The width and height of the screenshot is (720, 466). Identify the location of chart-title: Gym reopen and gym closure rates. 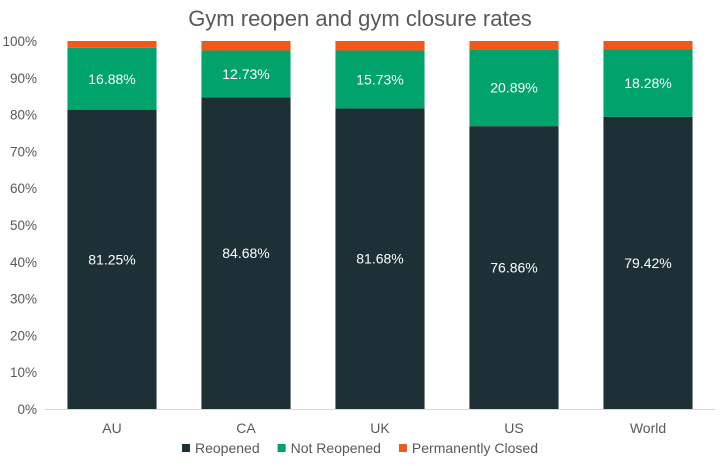
(360, 18).